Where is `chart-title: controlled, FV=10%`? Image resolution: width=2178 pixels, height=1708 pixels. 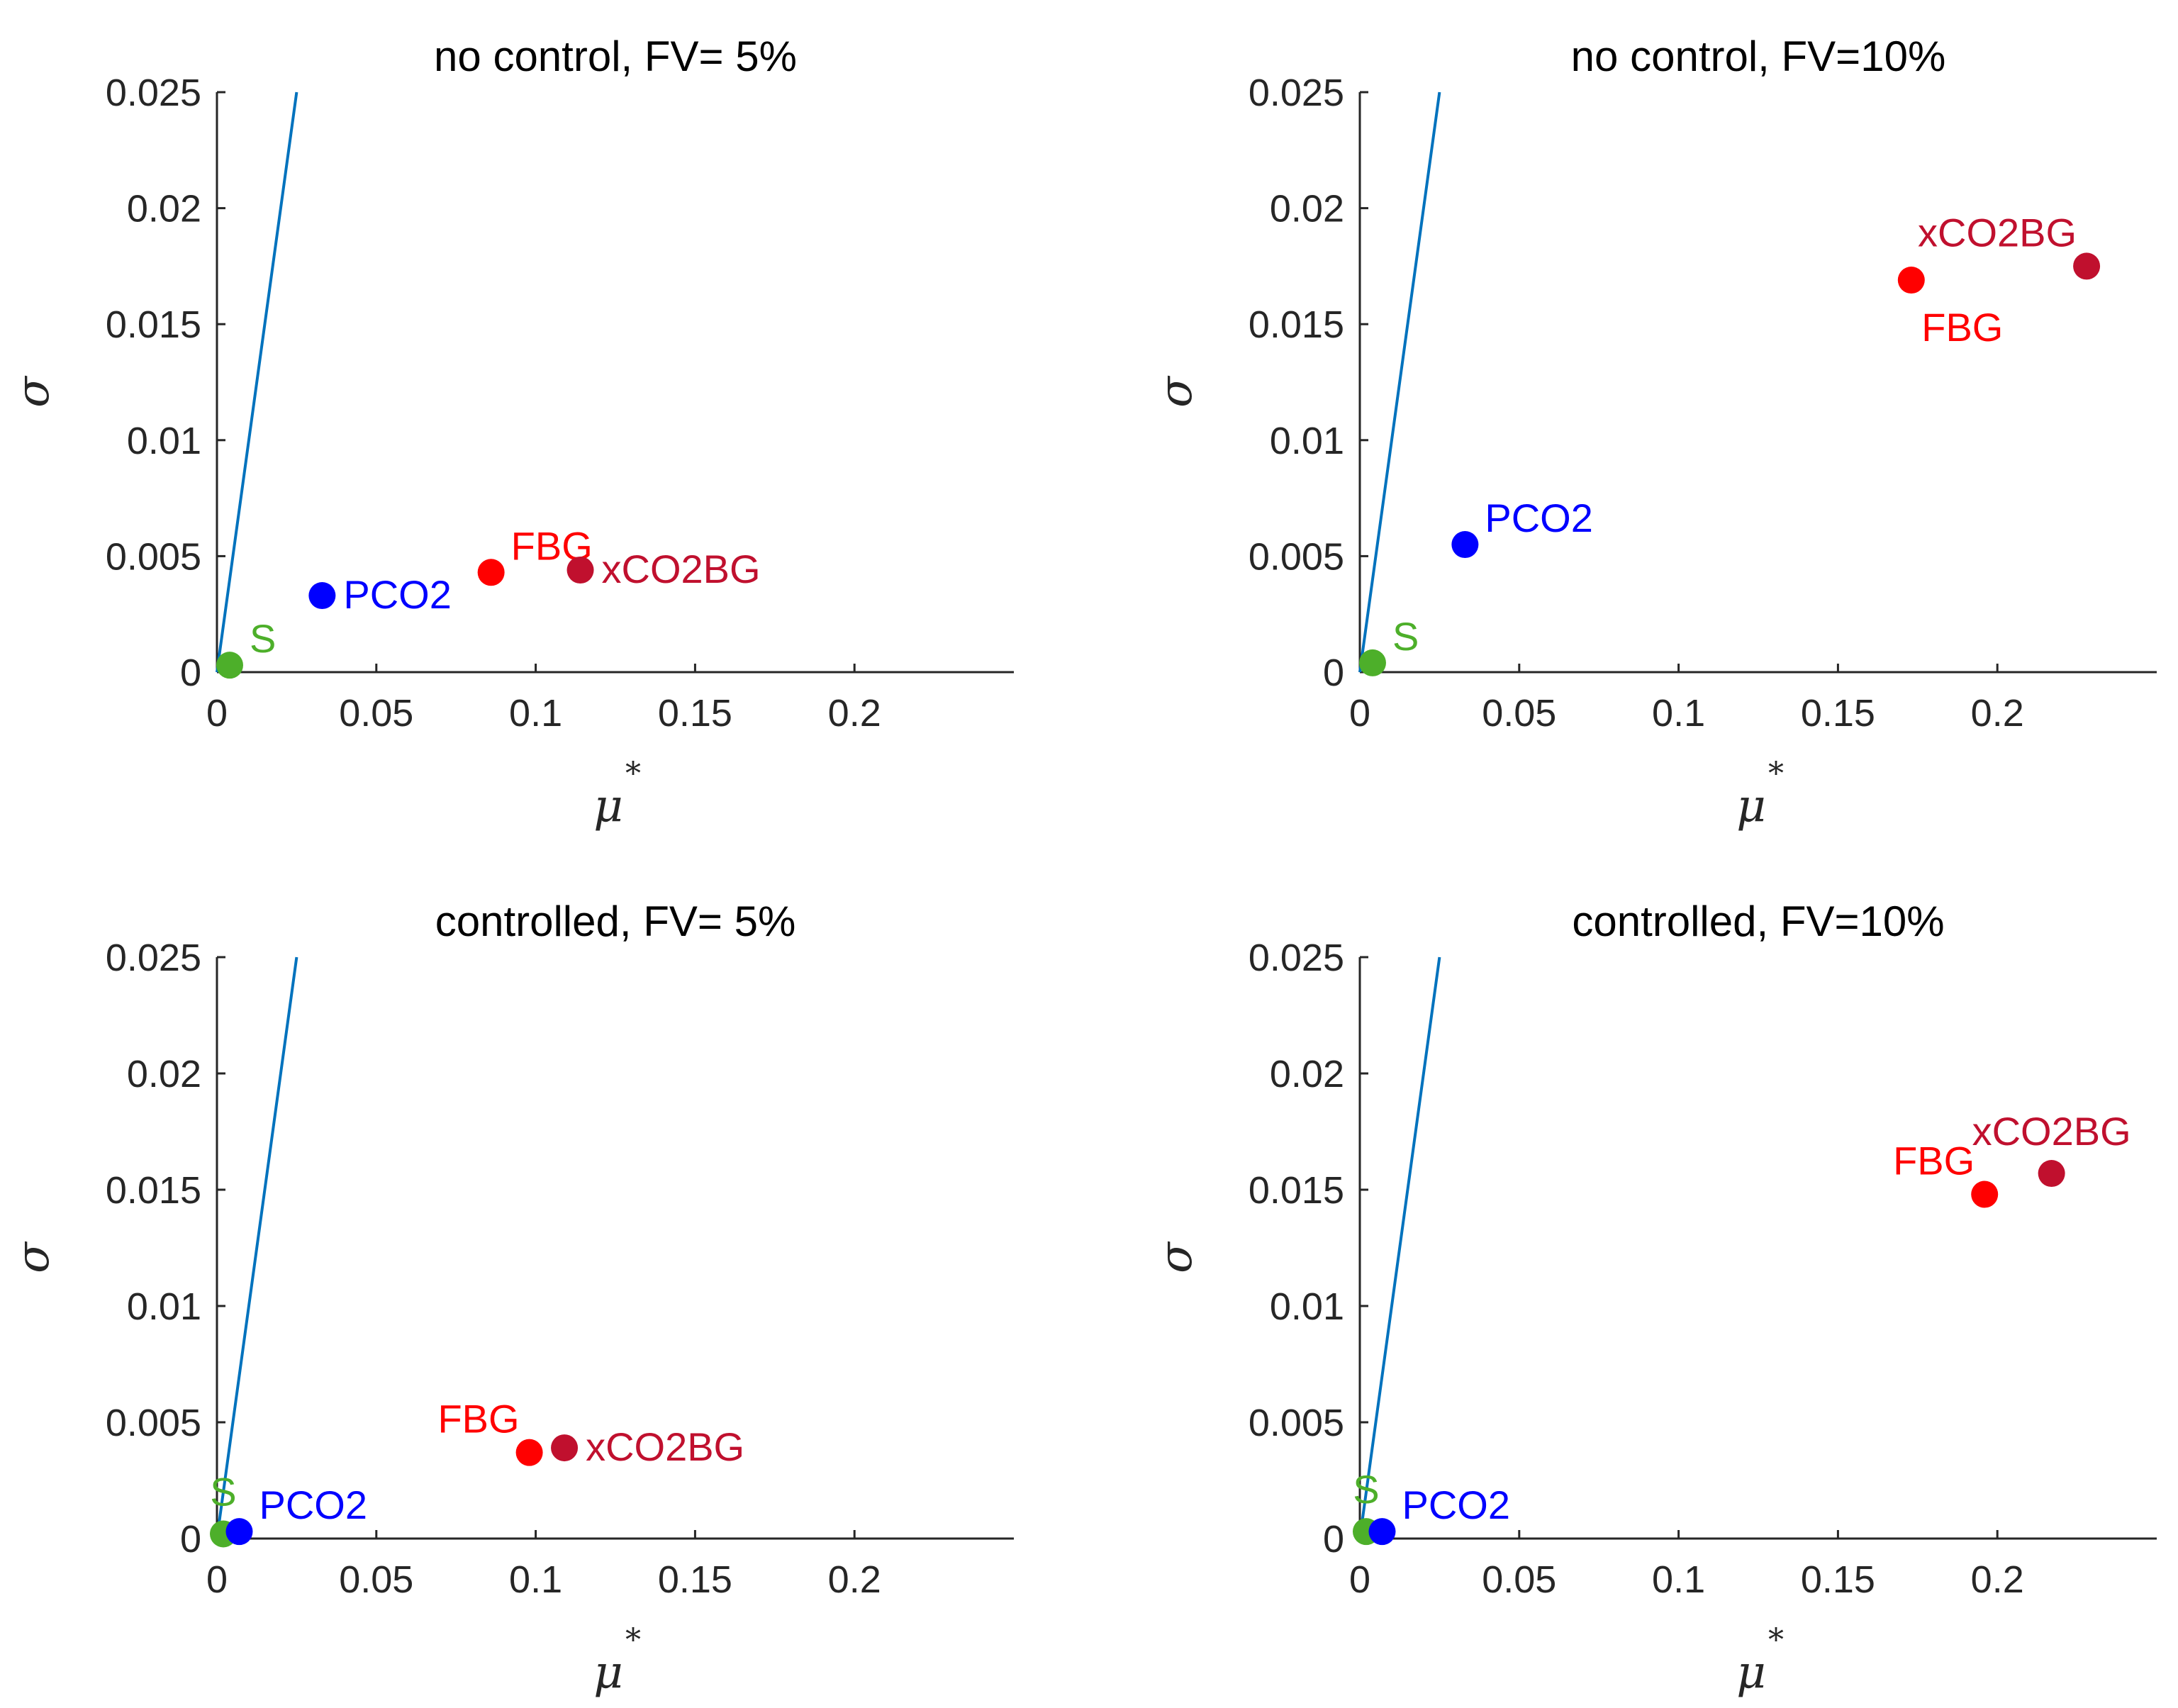 chart-title: controlled, FV=10% is located at coordinates (1758, 922).